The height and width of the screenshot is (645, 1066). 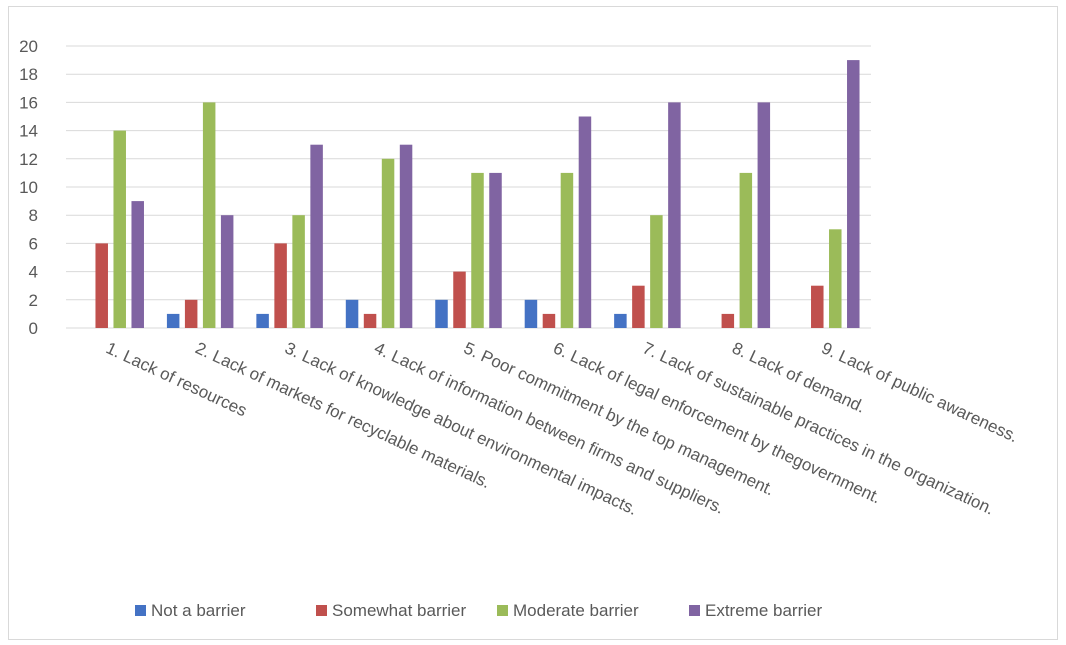 What do you see at coordinates (198, 610) in the screenshot?
I see `legend-label: Not a barrier` at bounding box center [198, 610].